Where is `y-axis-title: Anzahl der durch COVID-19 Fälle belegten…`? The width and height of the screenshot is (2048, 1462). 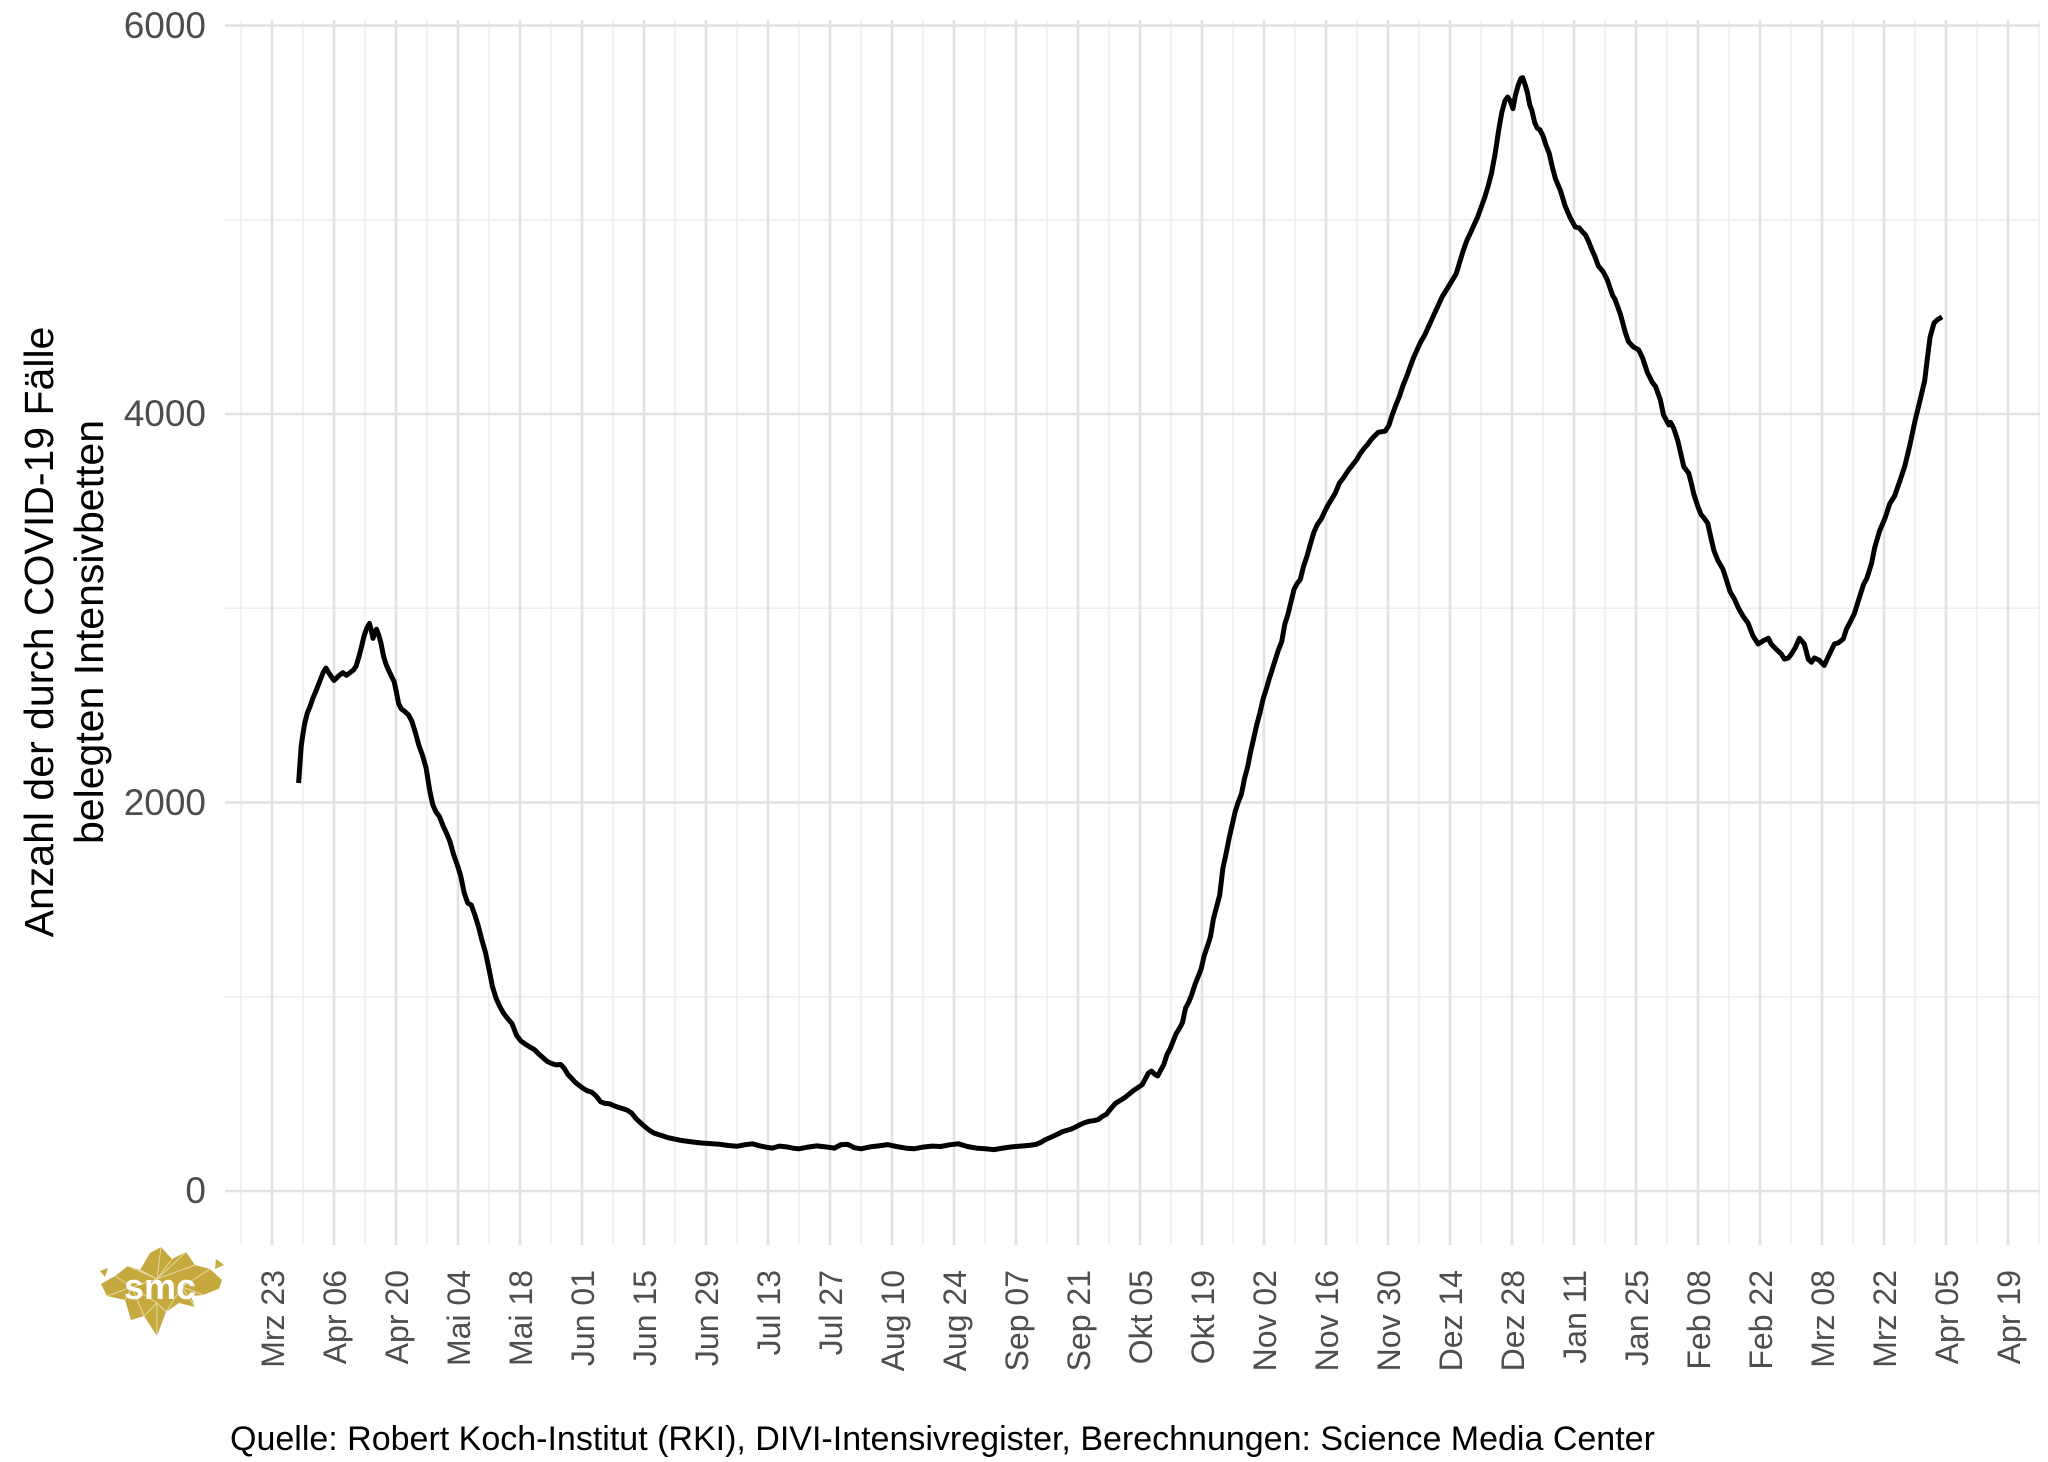 y-axis-title: Anzahl der durch COVID-19 Fälle belegten… is located at coordinates (64, 632).